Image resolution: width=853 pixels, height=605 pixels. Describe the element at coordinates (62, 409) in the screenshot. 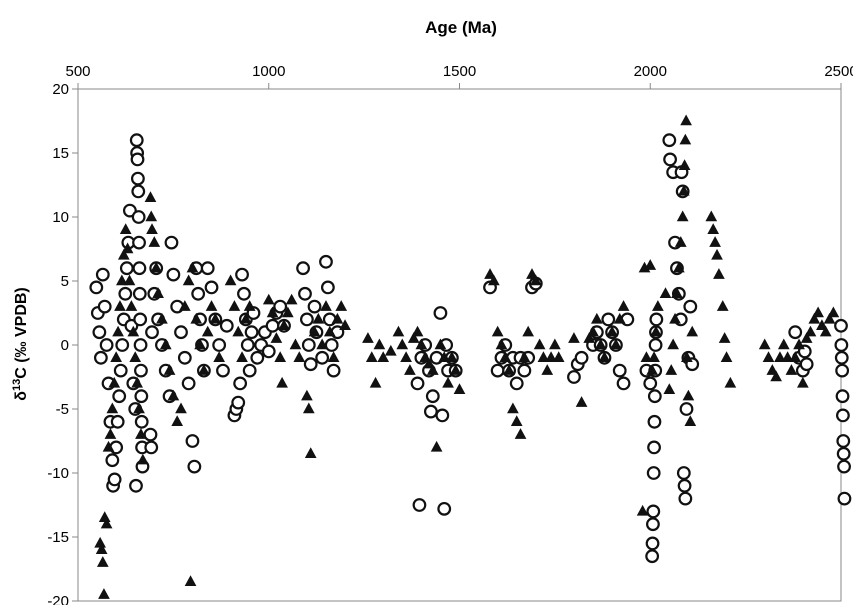

I see `y-tick-label: -5` at that location.